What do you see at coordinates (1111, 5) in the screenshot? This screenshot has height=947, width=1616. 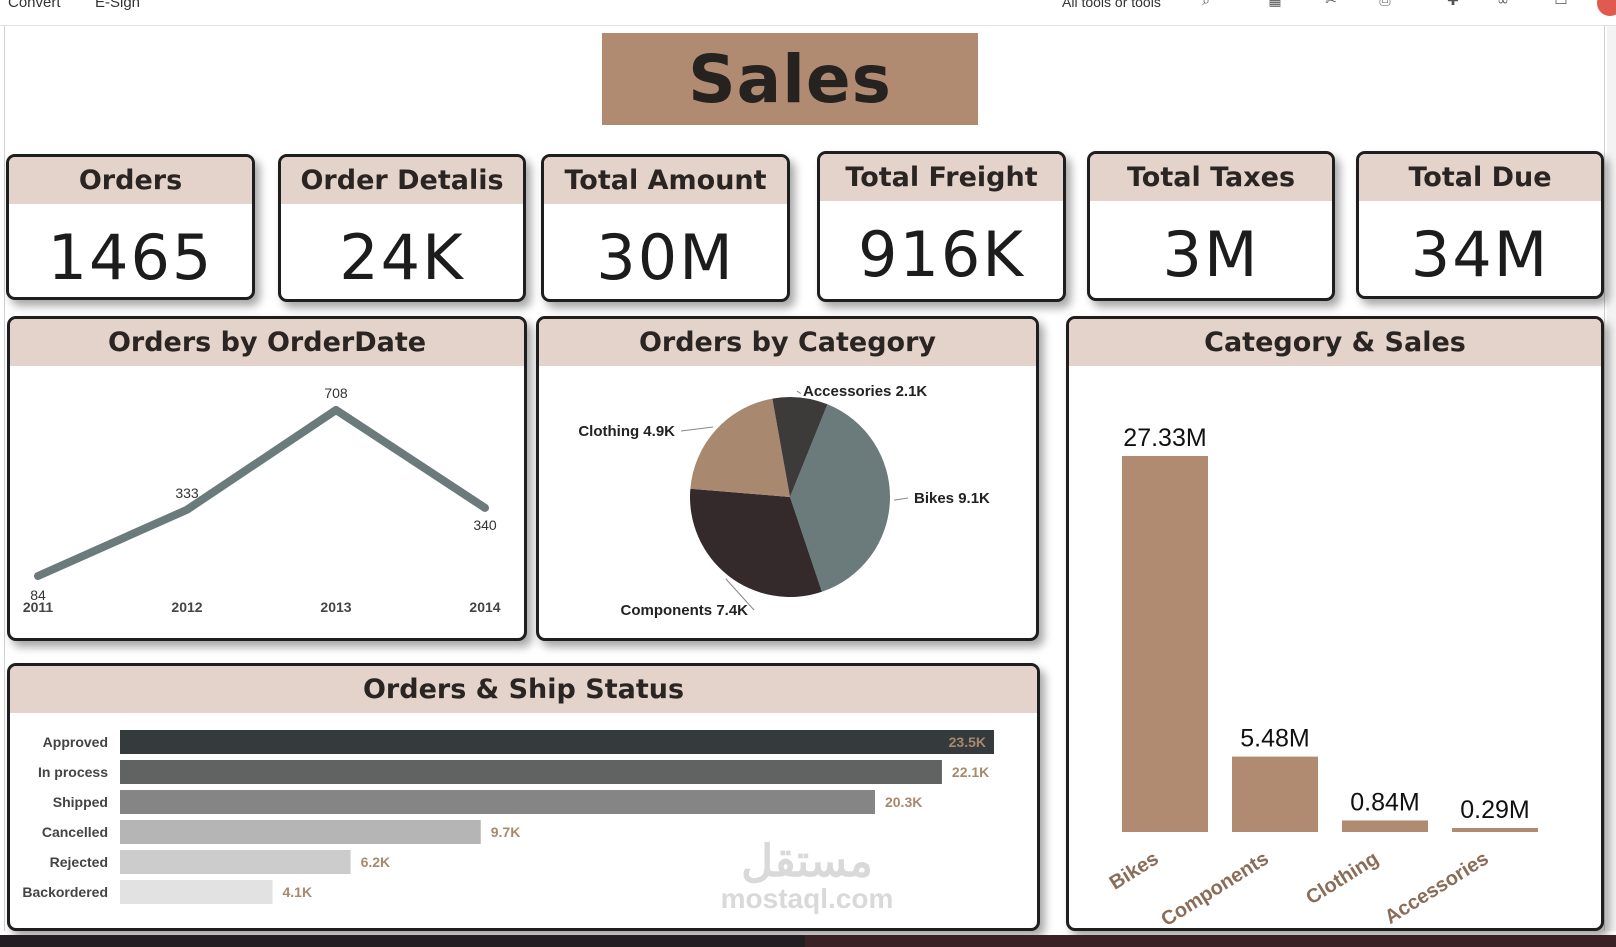 I see `all-tools-label: All tools or tools` at bounding box center [1111, 5].